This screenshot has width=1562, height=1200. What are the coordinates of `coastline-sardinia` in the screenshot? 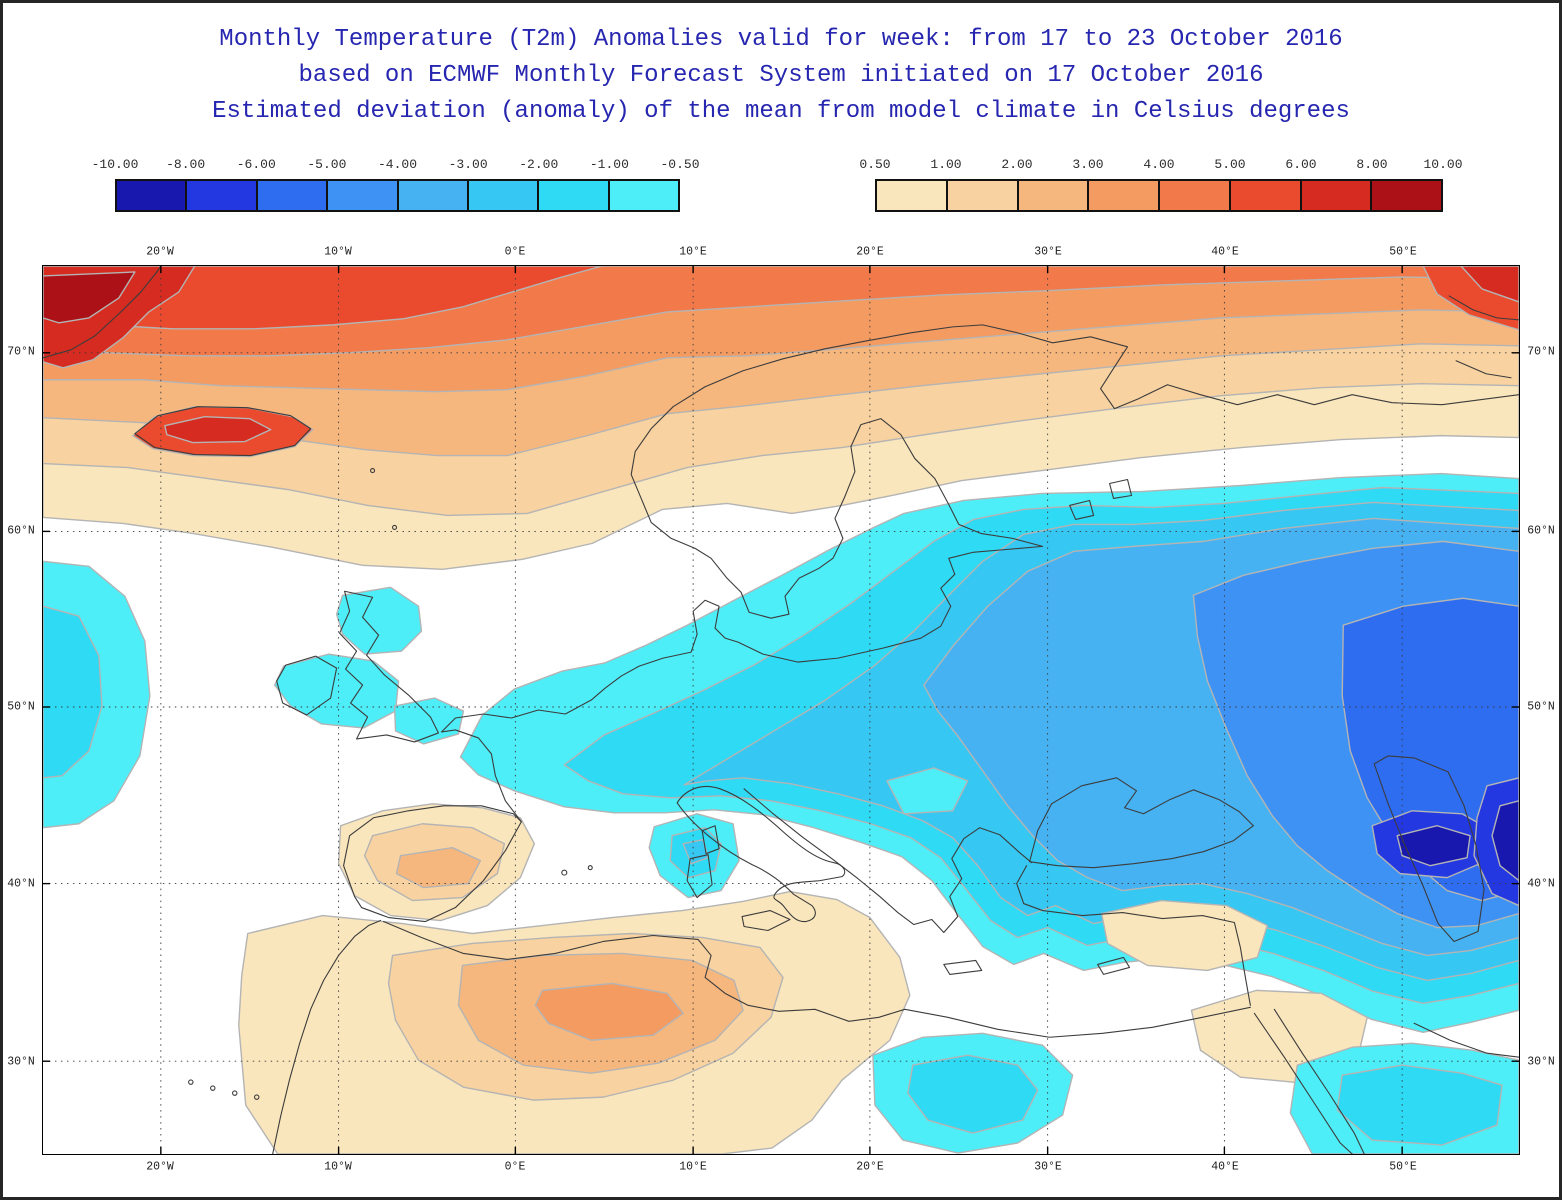 It's located at (699, 876).